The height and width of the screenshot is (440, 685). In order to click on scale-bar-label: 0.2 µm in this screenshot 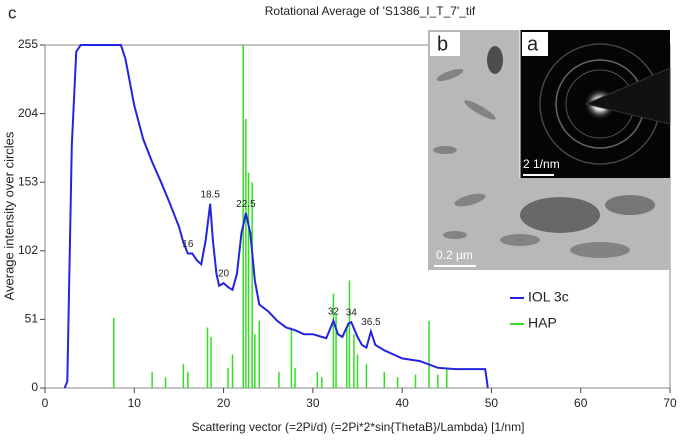, I will do `click(454, 255)`.